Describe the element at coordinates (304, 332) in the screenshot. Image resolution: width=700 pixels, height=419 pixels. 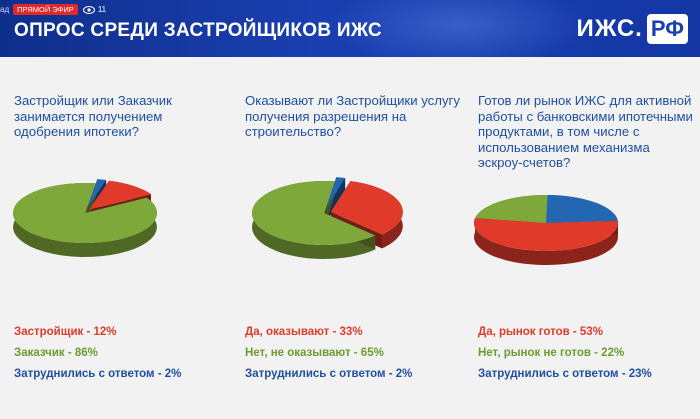
I see `legend-2-red: Да, оказывают - 33%` at that location.